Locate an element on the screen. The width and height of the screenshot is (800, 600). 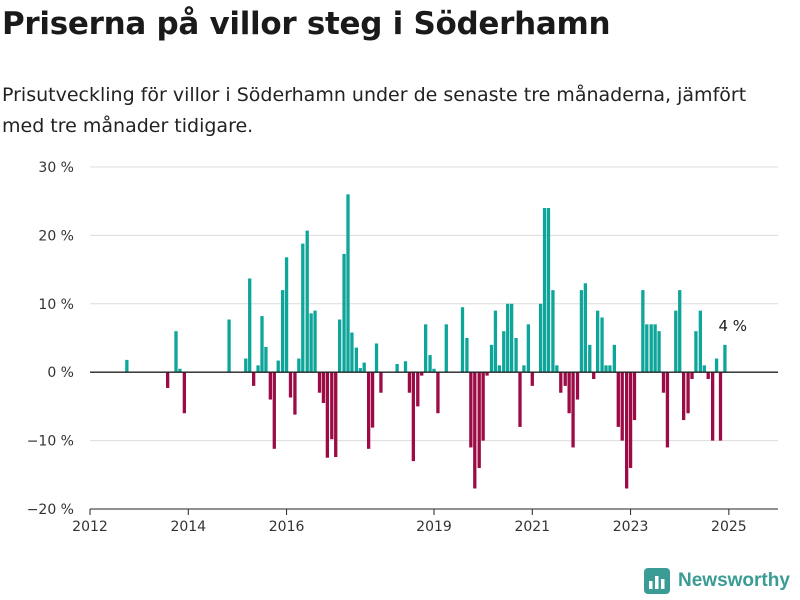
x-tick-label: 2019 is located at coordinates (434, 527).